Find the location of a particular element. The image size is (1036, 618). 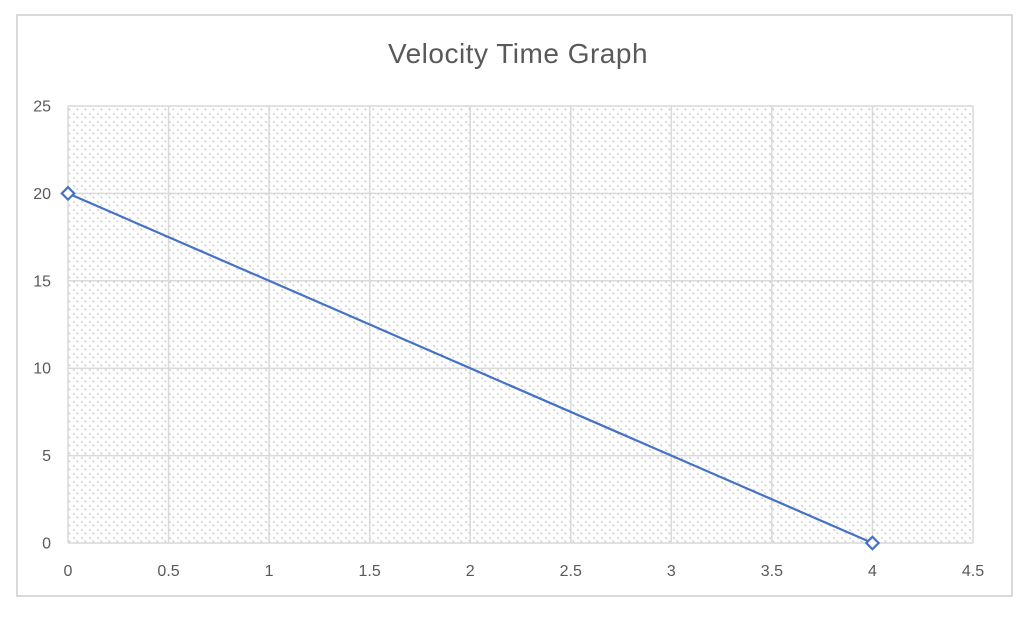

x-tick-label: 4.5 is located at coordinates (973, 571).